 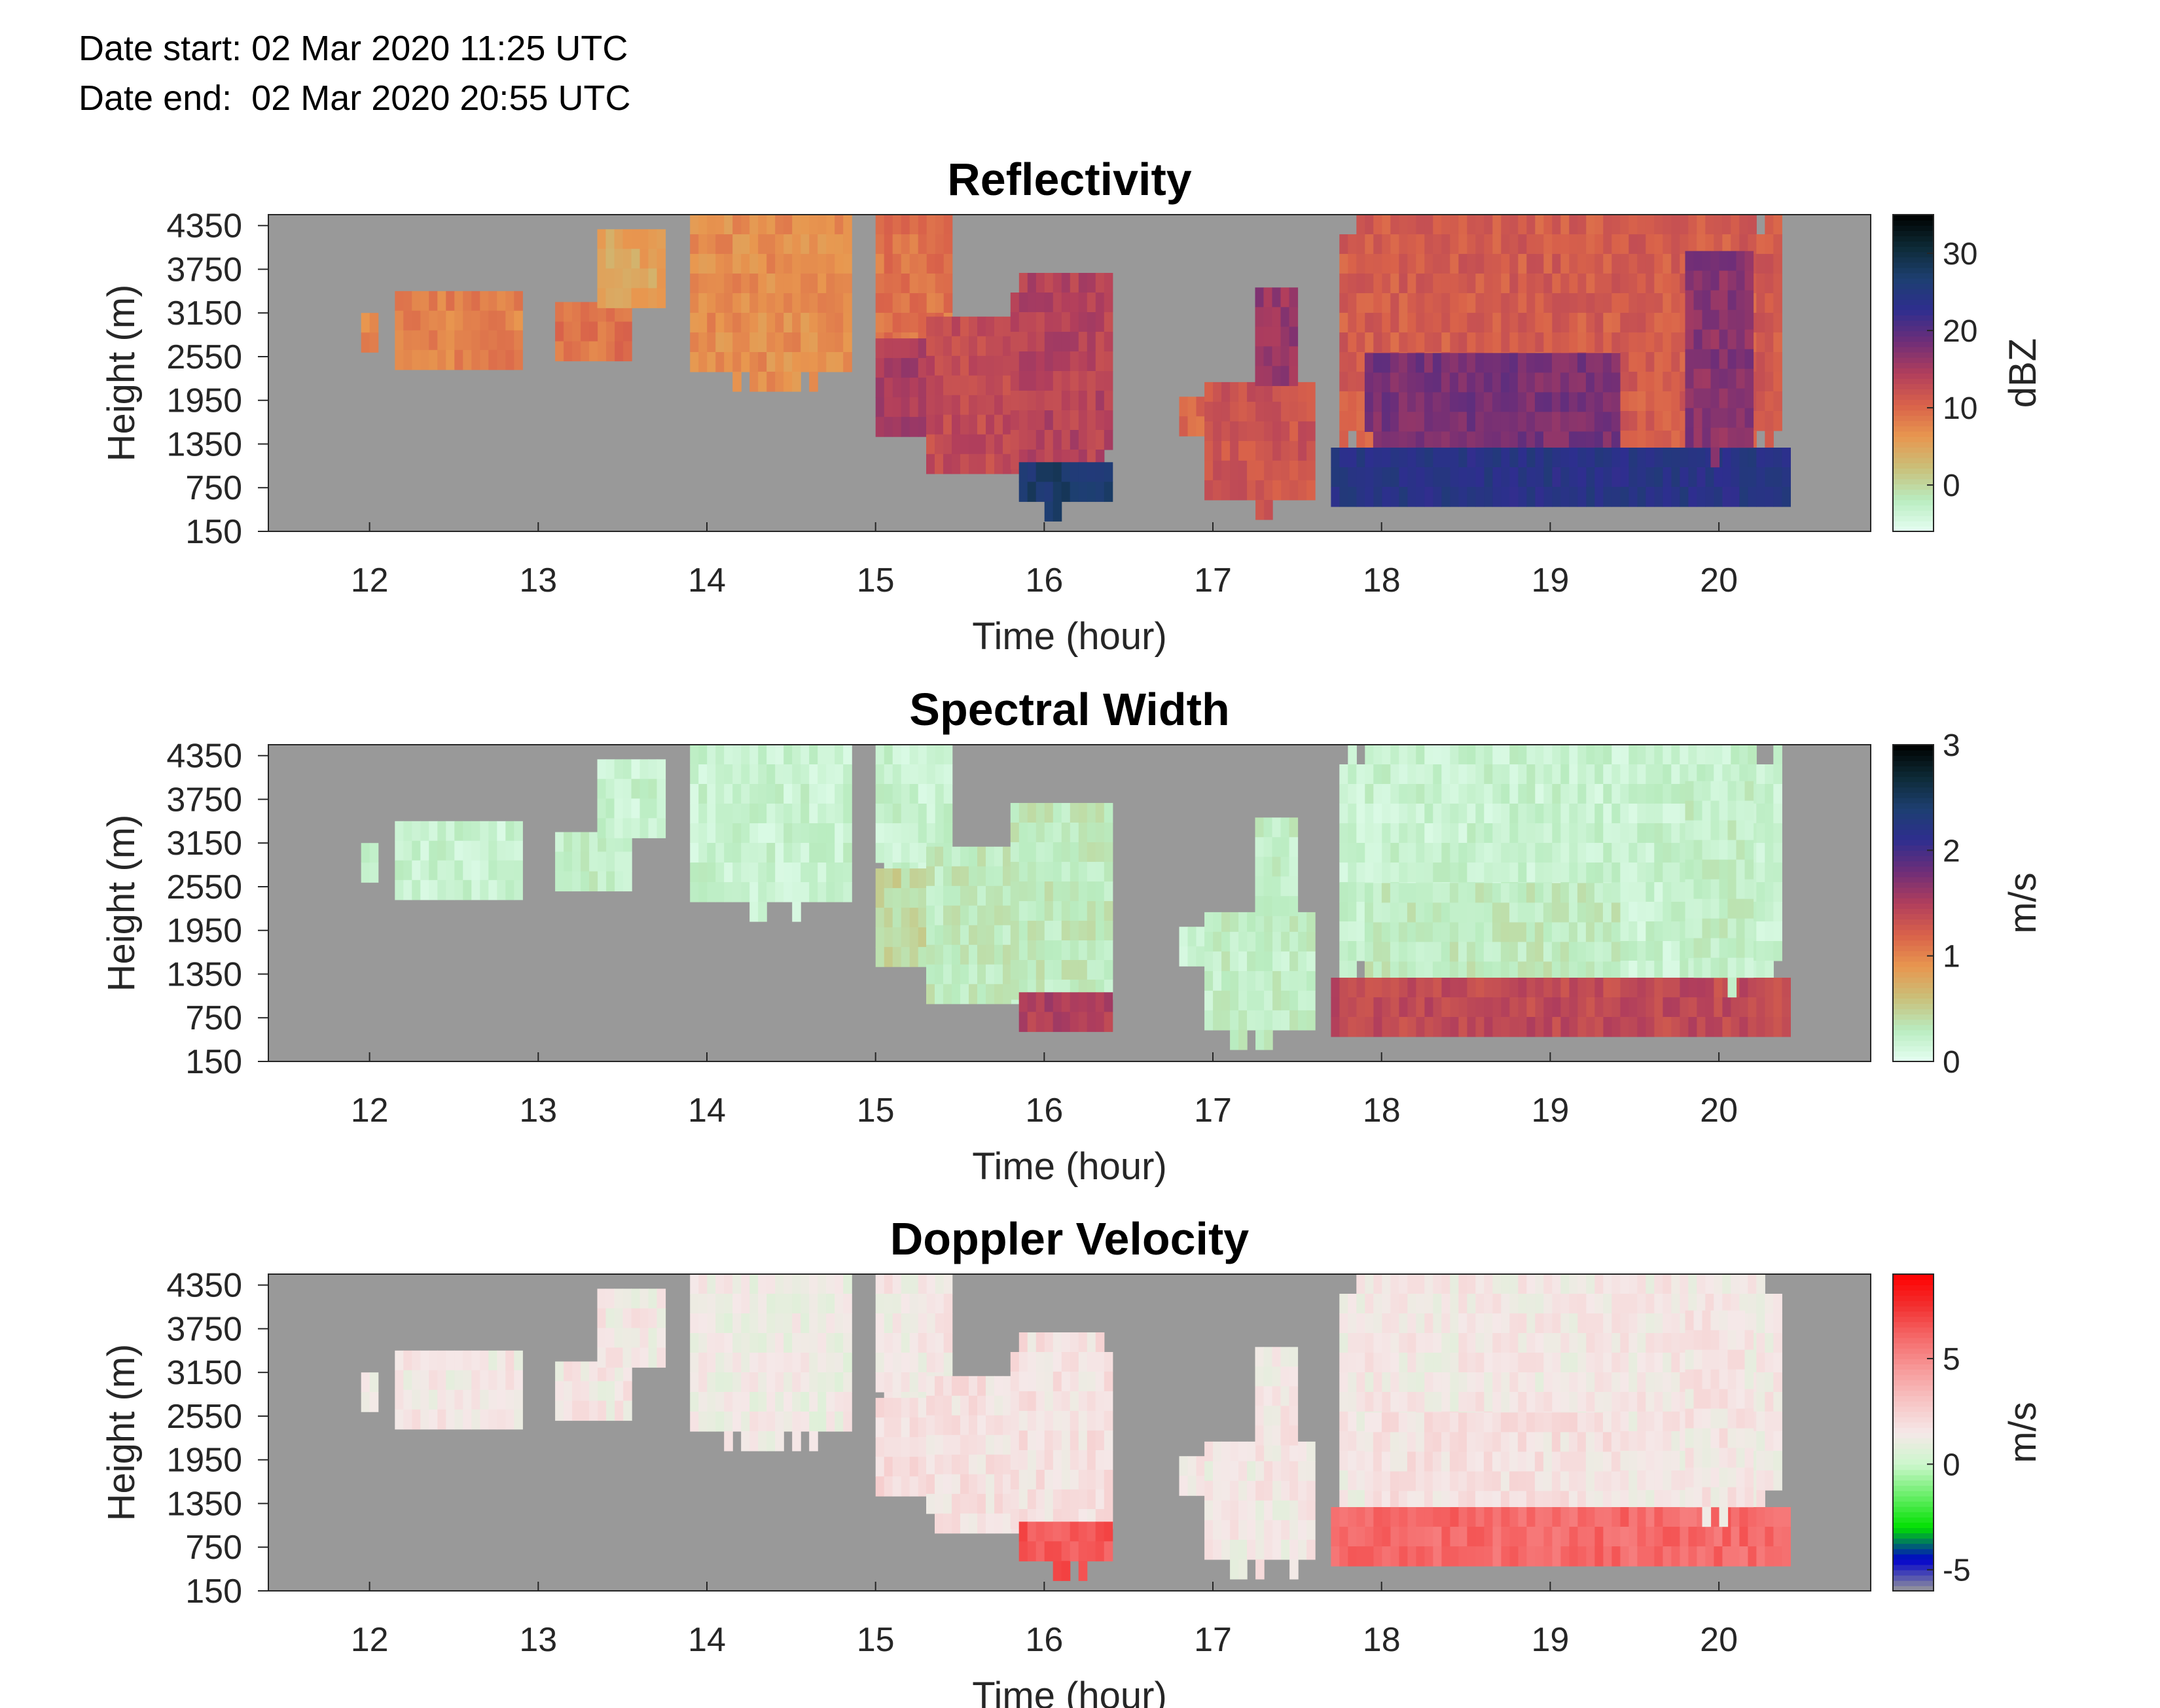 What do you see at coordinates (1951, 1360) in the screenshot?
I see `colorbar-tick-label: 5` at bounding box center [1951, 1360].